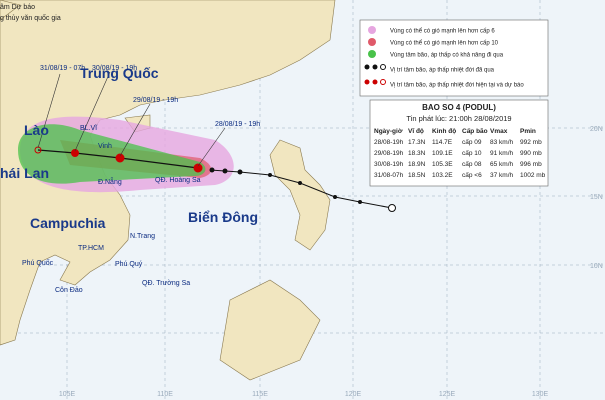 This screenshot has width=605, height=400. Describe the element at coordinates (458, 118) in the screenshot. I see `table-issued: Tin phát lúc: 21:00h 28/08/2019` at that location.